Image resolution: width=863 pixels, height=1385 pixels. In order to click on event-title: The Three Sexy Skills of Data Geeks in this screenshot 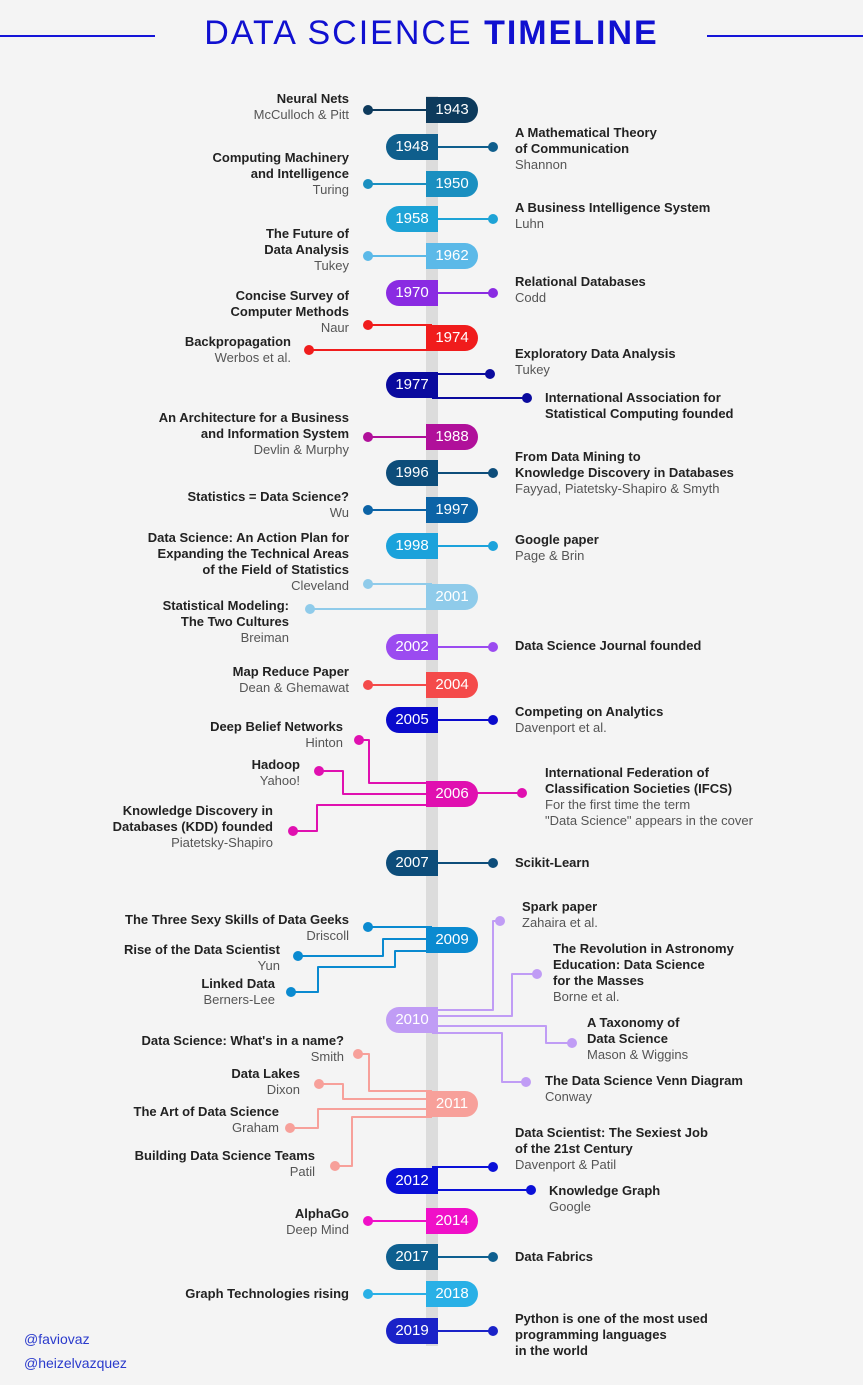, I will do `click(237, 919)`.